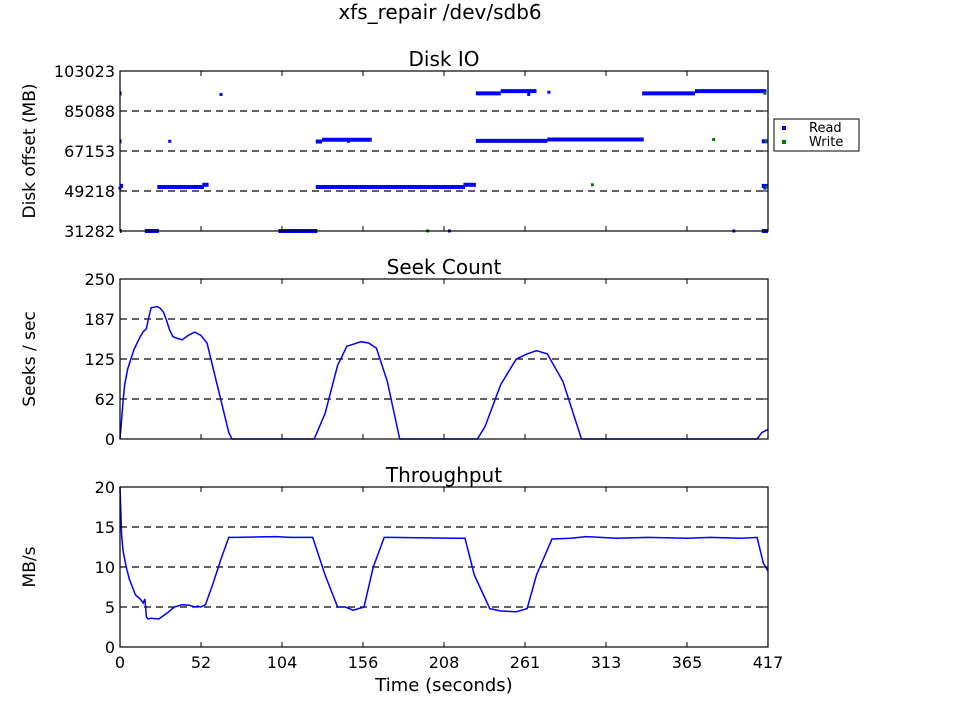 This screenshot has width=960, height=720. Describe the element at coordinates (89, 191) in the screenshot. I see `y-tick-label: 49218` at that location.